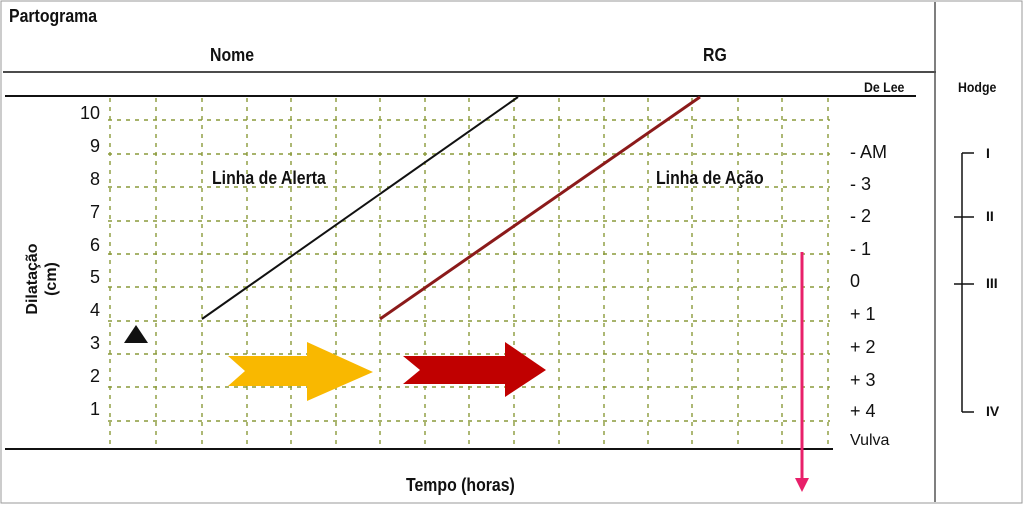  Describe the element at coordinates (136, 334) in the screenshot. I see `triangle-marker` at that location.